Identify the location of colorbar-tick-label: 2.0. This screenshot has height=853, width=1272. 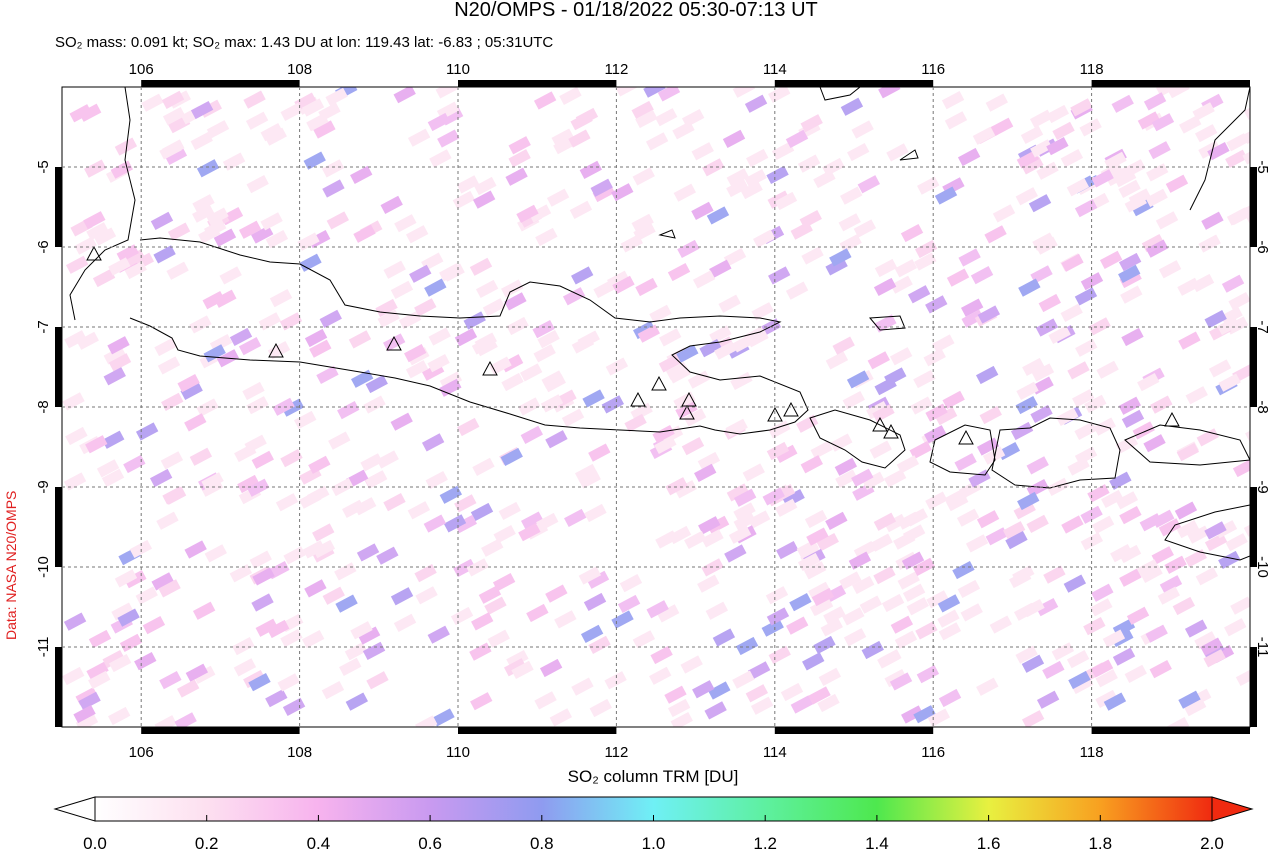
(1212, 843).